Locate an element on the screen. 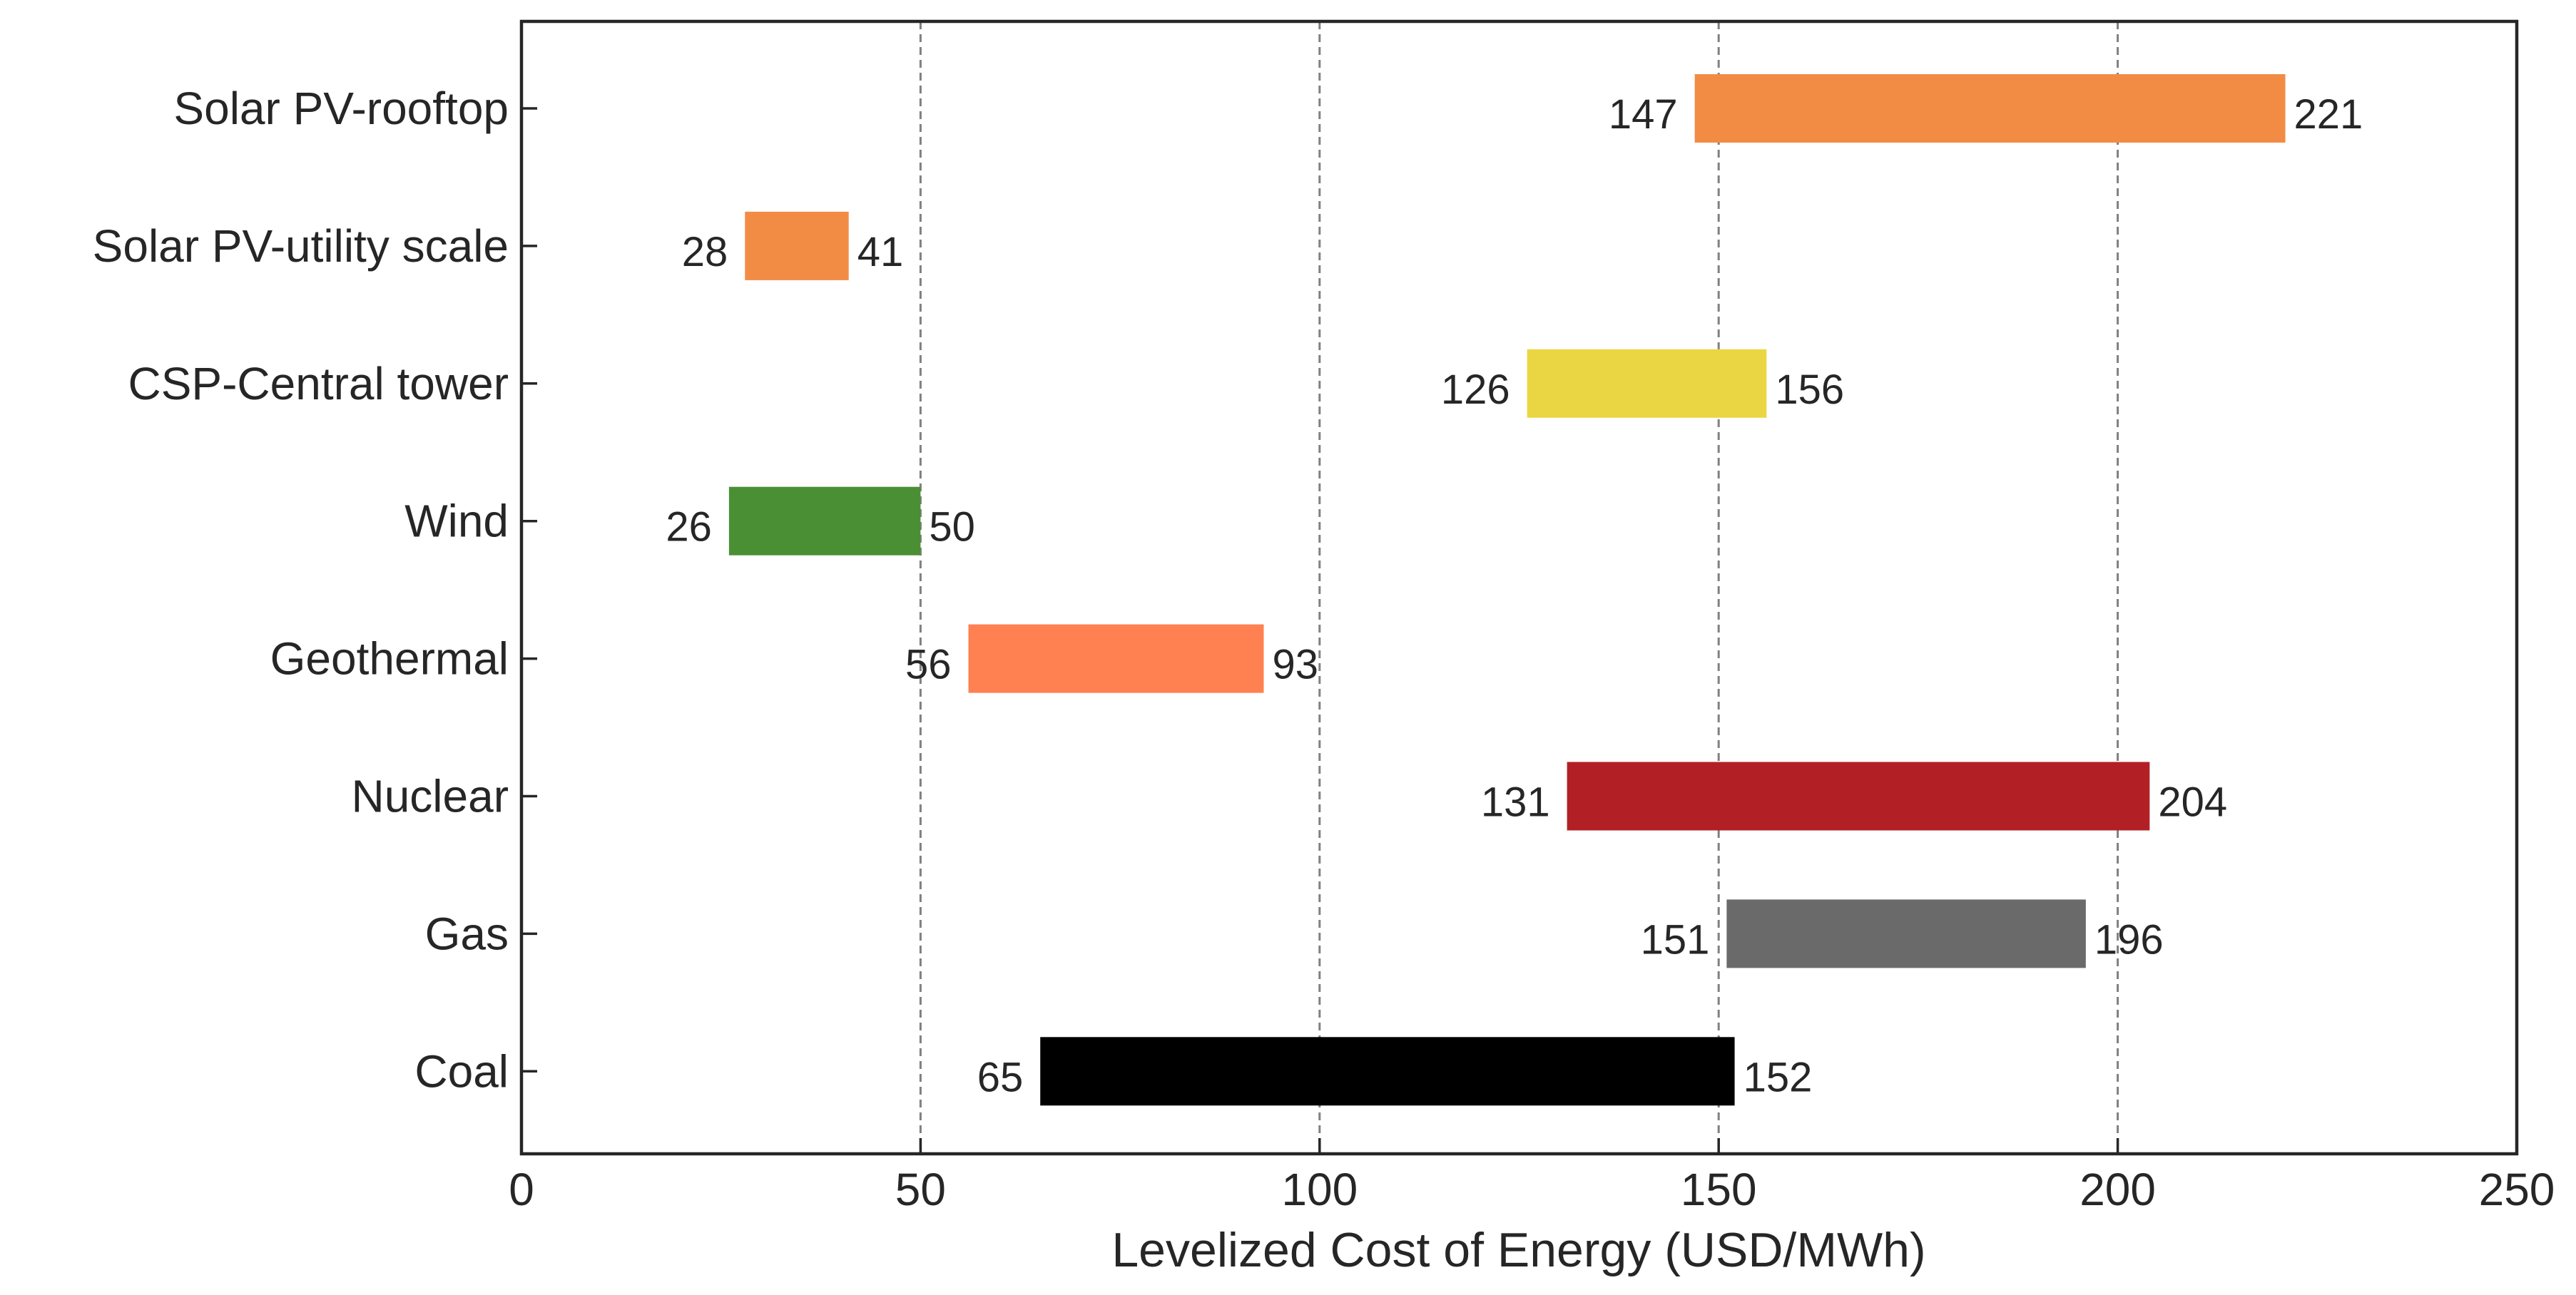 The width and height of the screenshot is (2576, 1295). y-tick-label-csp-central-tower: CSP-Central tower is located at coordinates (318, 383).